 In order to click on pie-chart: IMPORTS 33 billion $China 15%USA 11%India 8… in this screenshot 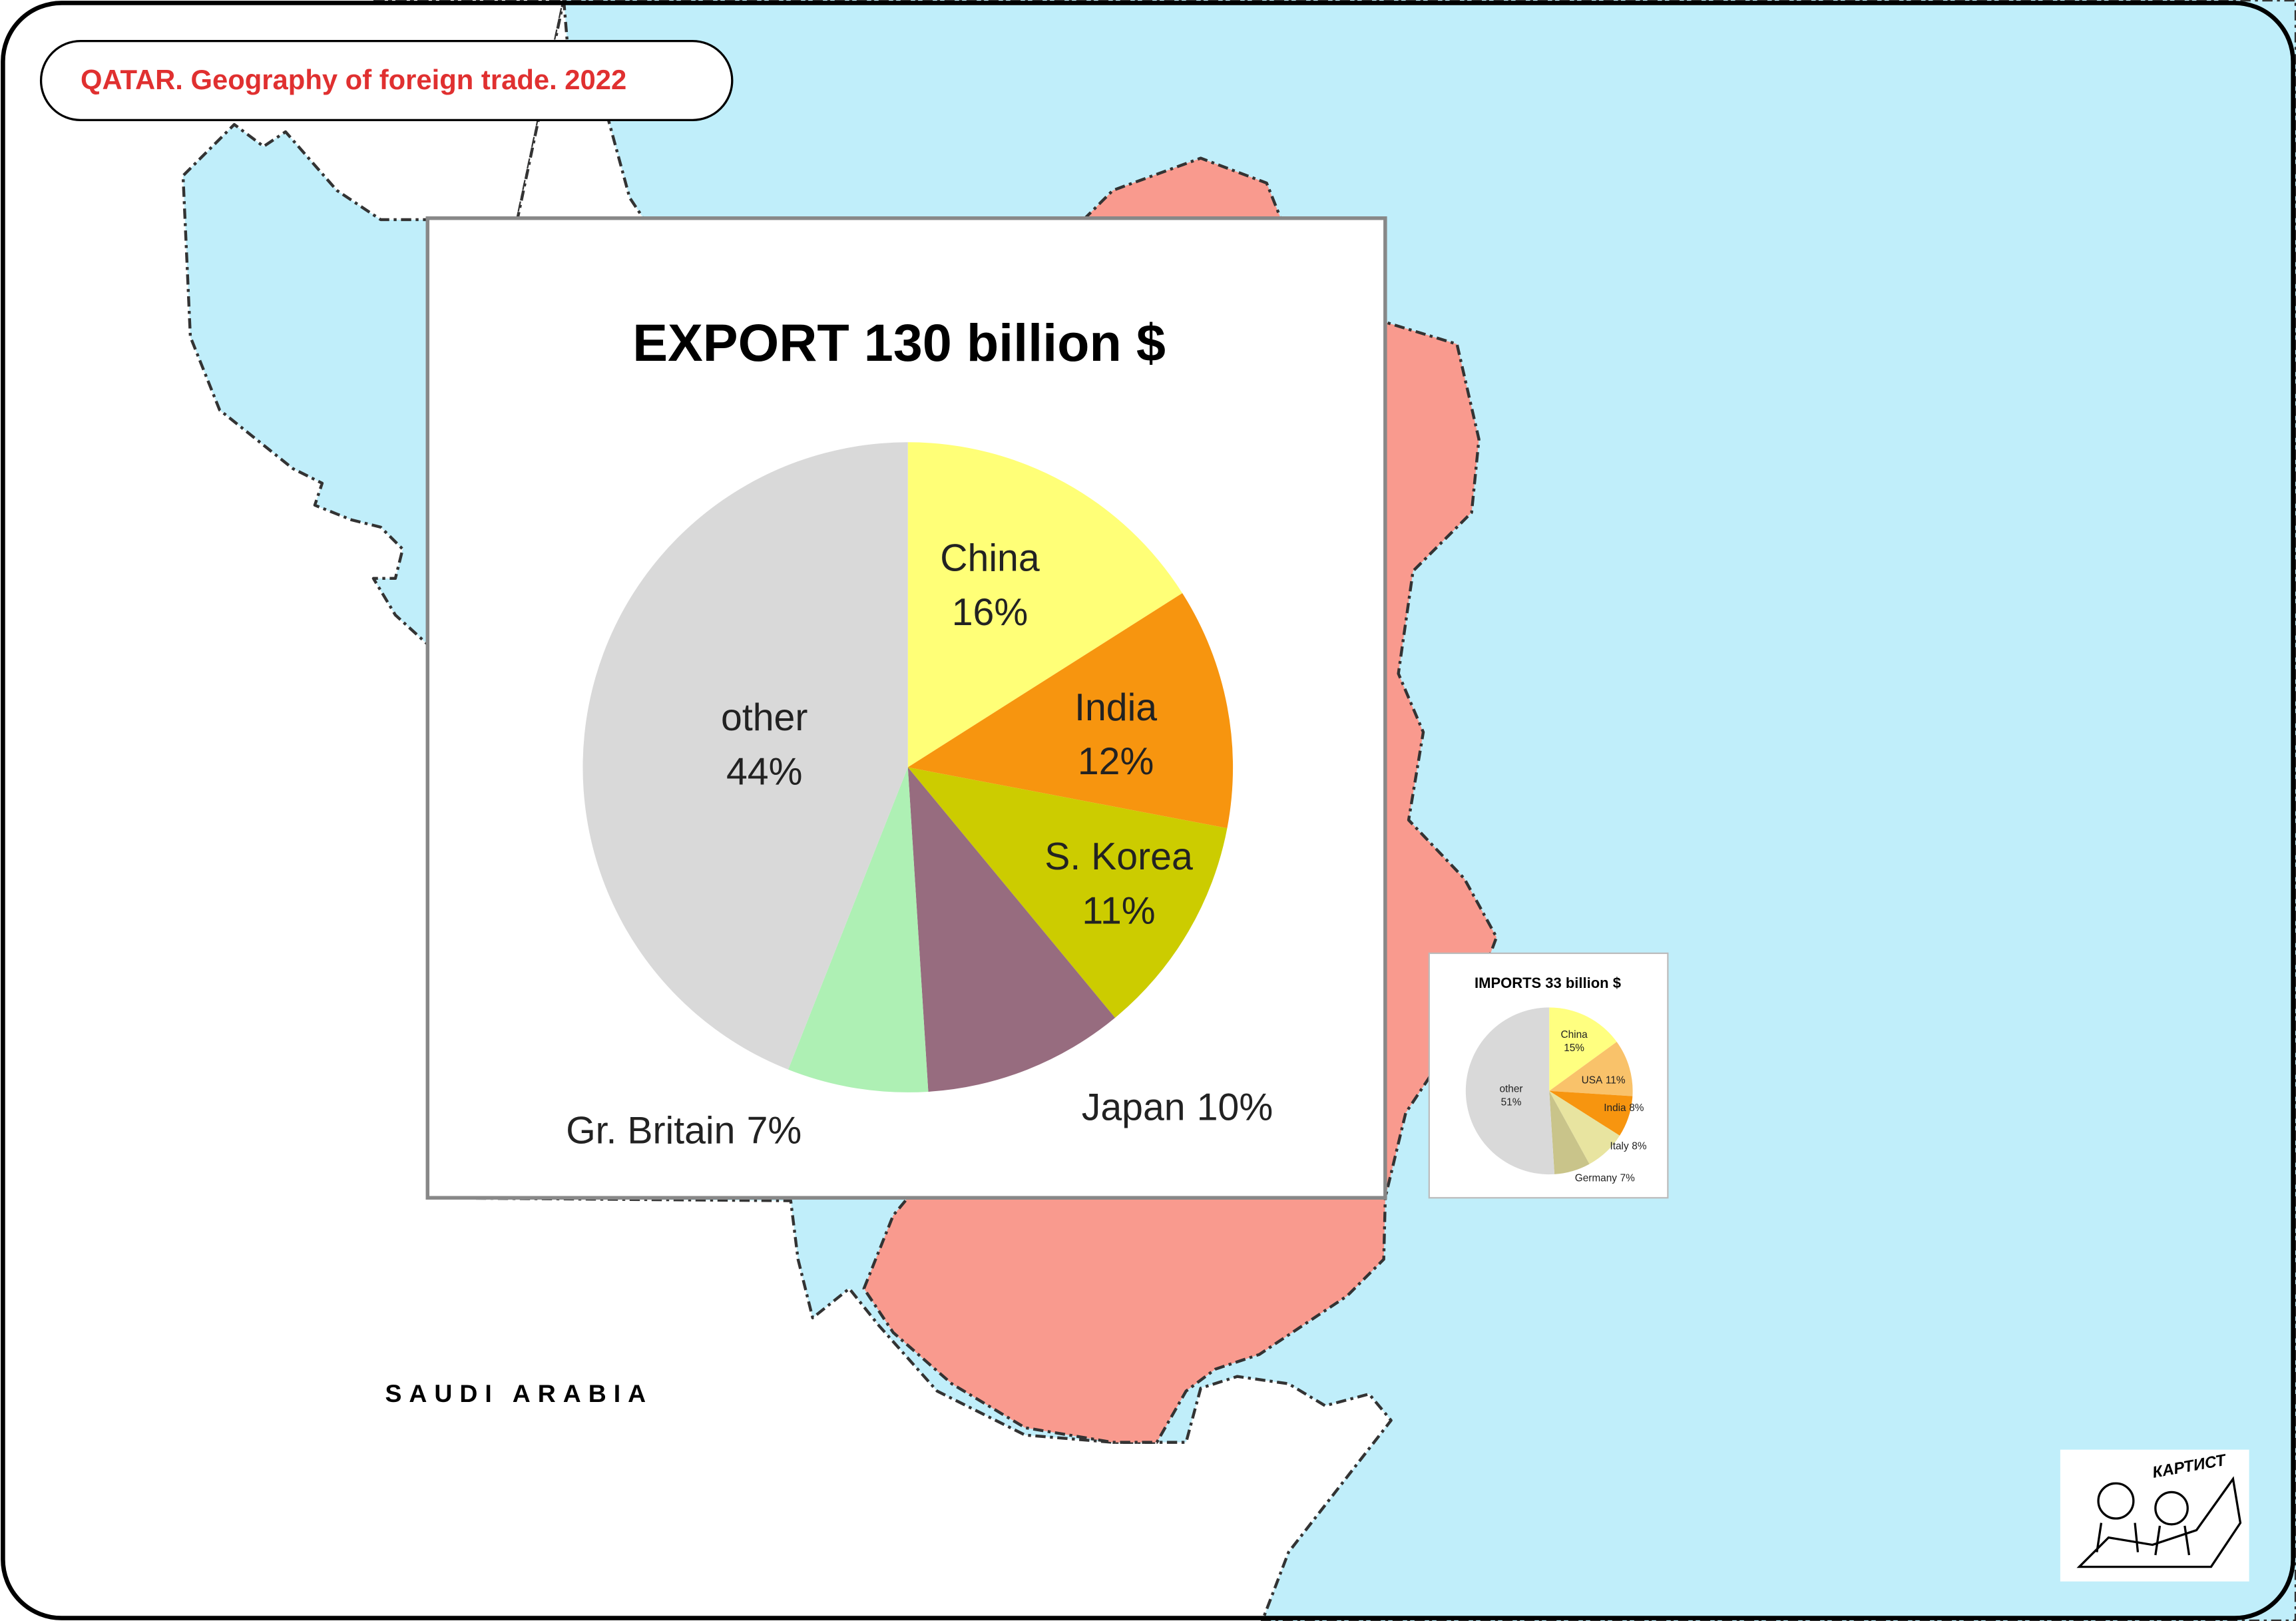, I will do `click(1556, 1079)`.